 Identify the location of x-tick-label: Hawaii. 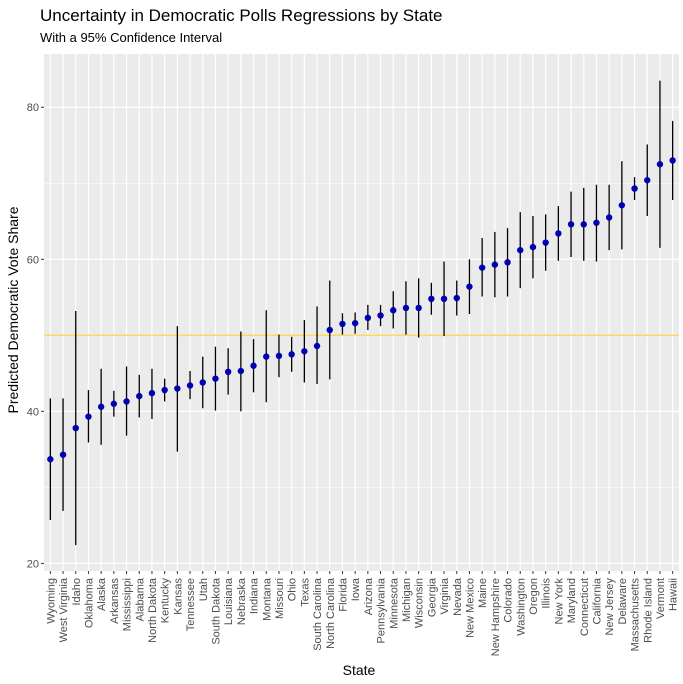
(674, 594).